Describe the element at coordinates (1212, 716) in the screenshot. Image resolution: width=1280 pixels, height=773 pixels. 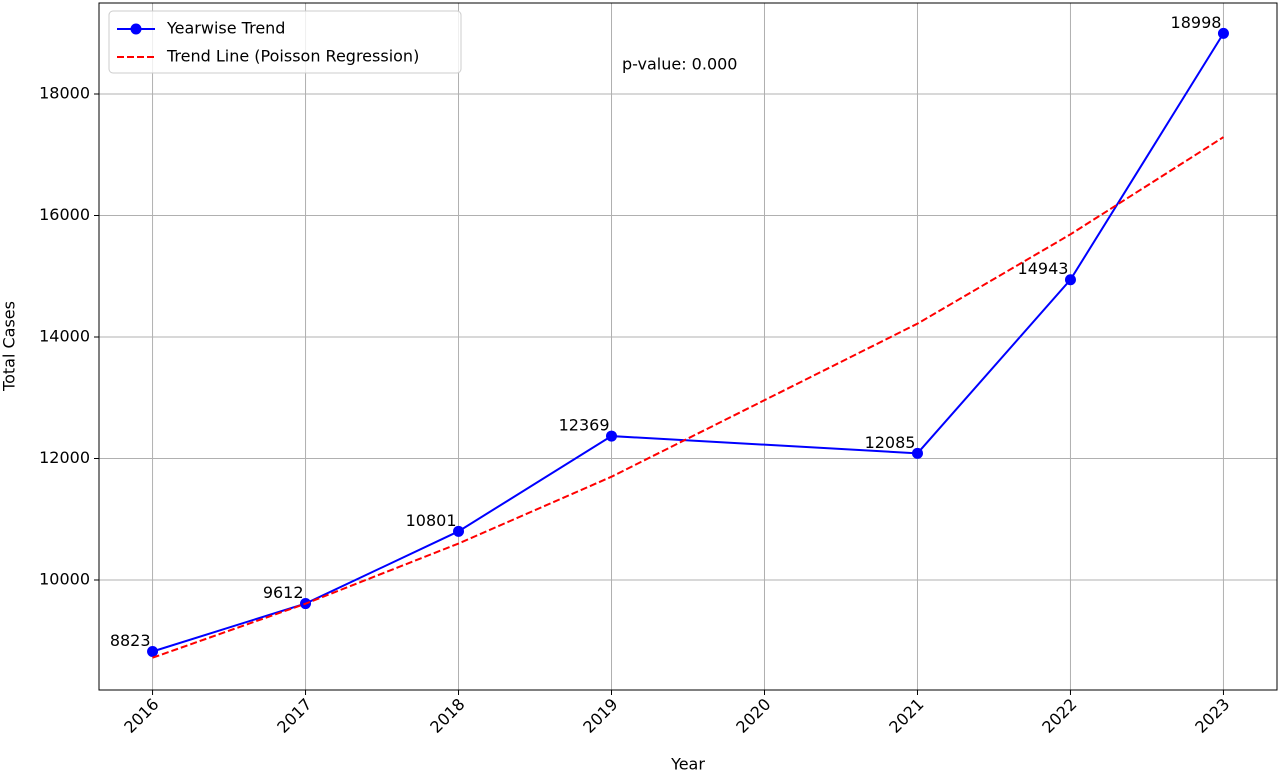
I see `x-tick-label: 2023` at that location.